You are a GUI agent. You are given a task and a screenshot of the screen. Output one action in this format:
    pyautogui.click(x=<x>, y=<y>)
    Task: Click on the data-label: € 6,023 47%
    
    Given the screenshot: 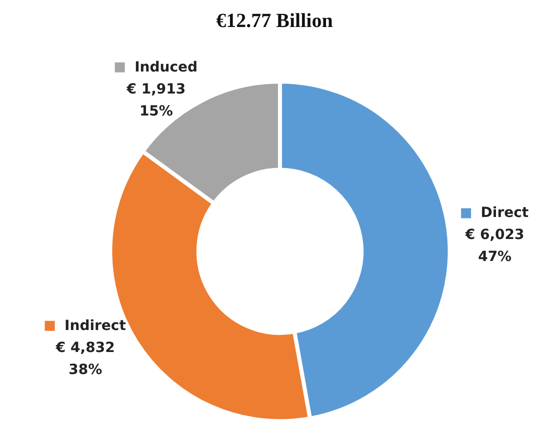 What is the action you would take?
    pyautogui.click(x=494, y=246)
    